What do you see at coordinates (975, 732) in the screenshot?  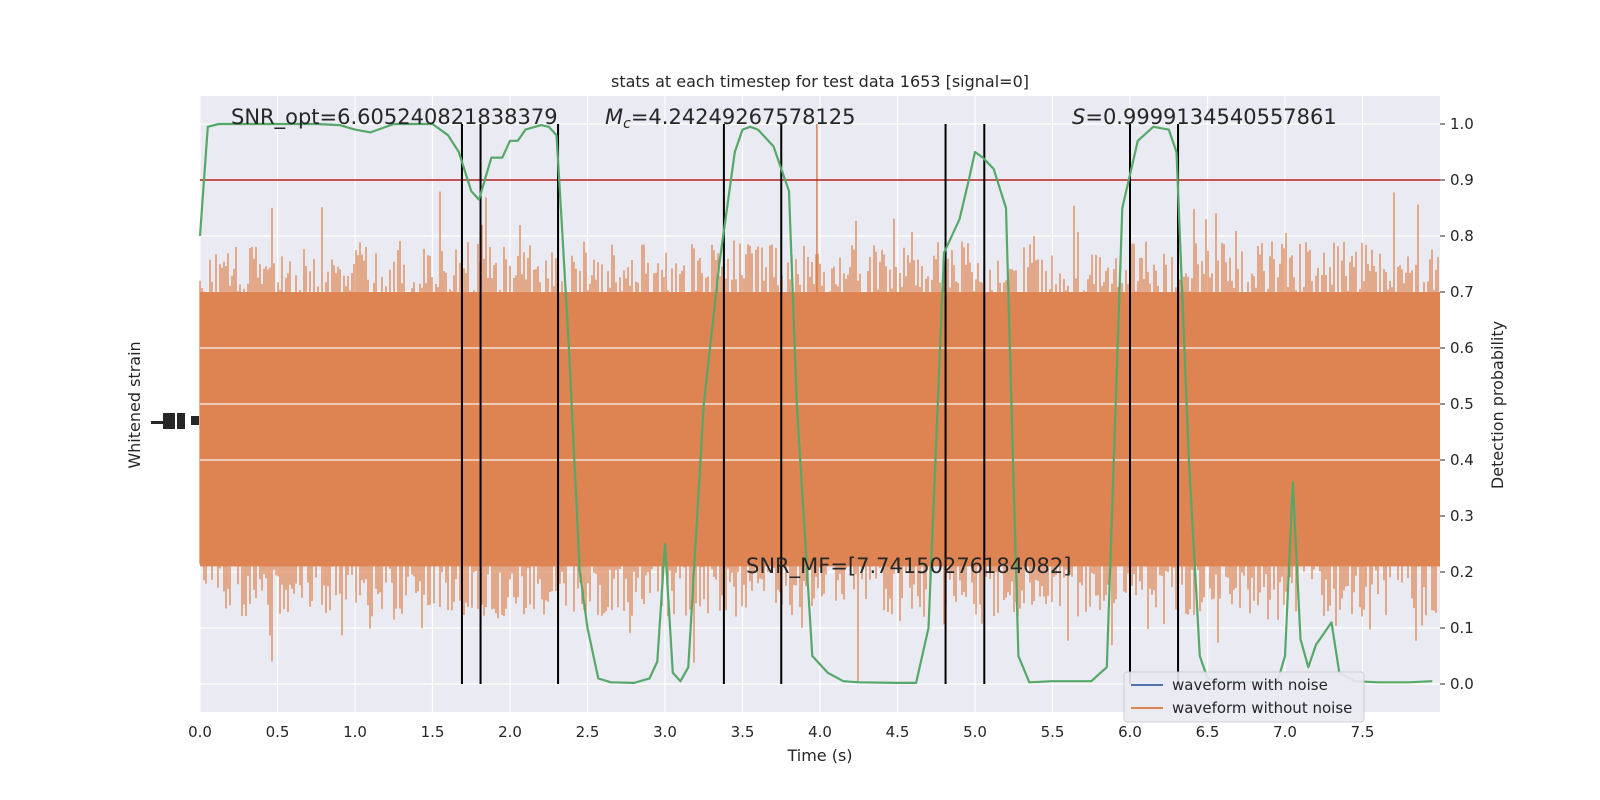 I see `x-tick-label: 5.0` at bounding box center [975, 732].